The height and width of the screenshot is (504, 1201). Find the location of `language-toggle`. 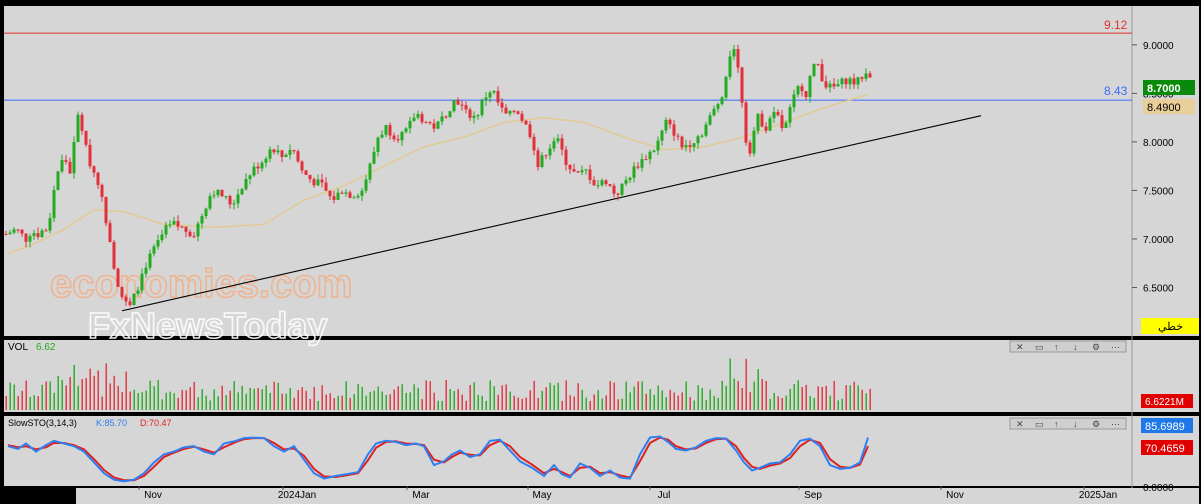

language-toggle is located at coordinates (1170, 326).